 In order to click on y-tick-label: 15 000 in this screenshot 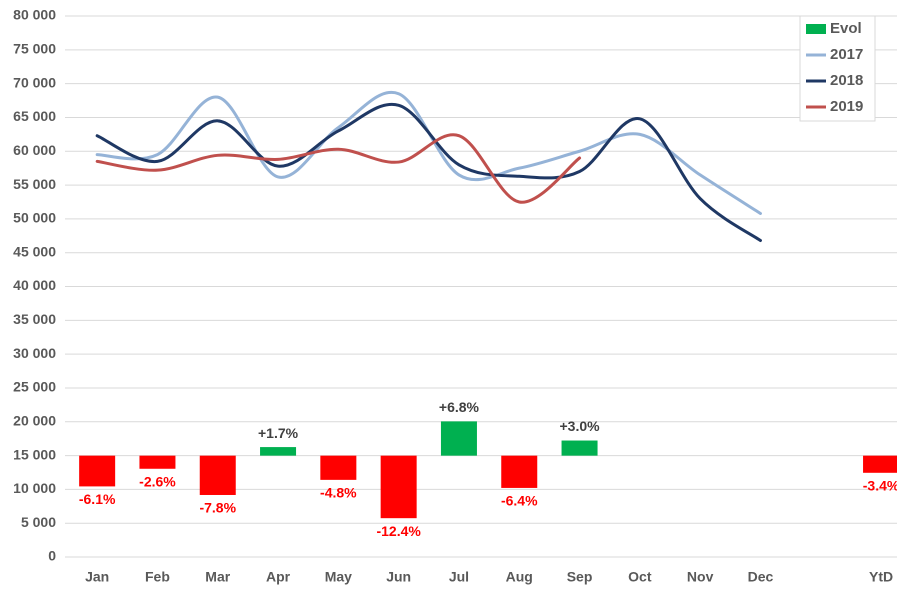, I will do `click(34, 454)`.